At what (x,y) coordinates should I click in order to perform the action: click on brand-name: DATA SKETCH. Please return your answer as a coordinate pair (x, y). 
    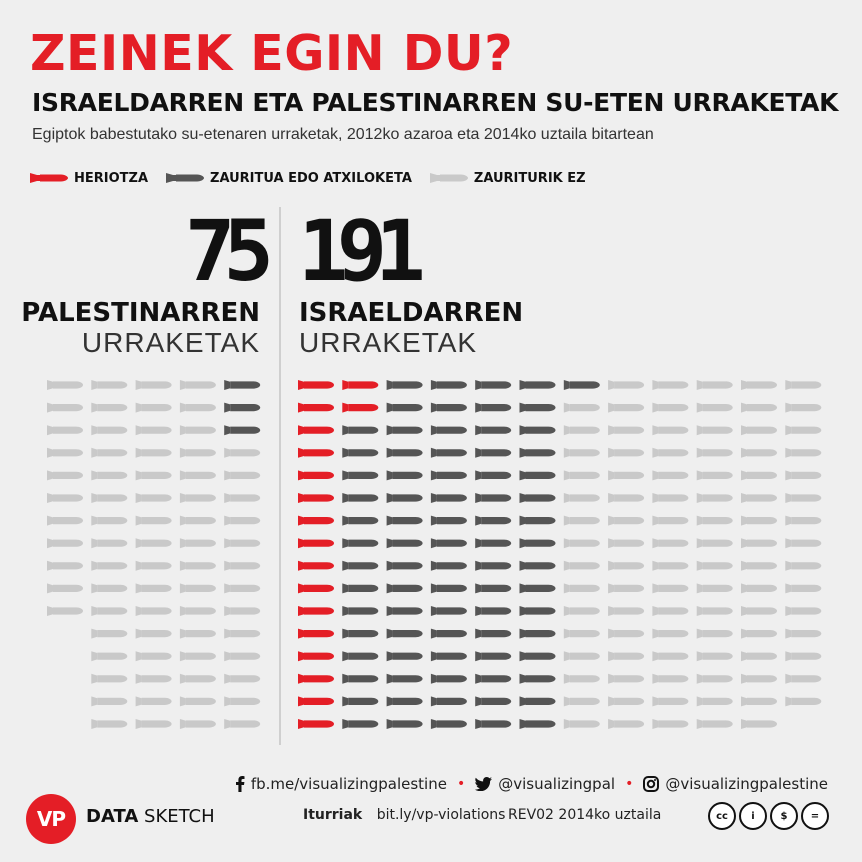
    Looking at the image, I should click on (150, 816).